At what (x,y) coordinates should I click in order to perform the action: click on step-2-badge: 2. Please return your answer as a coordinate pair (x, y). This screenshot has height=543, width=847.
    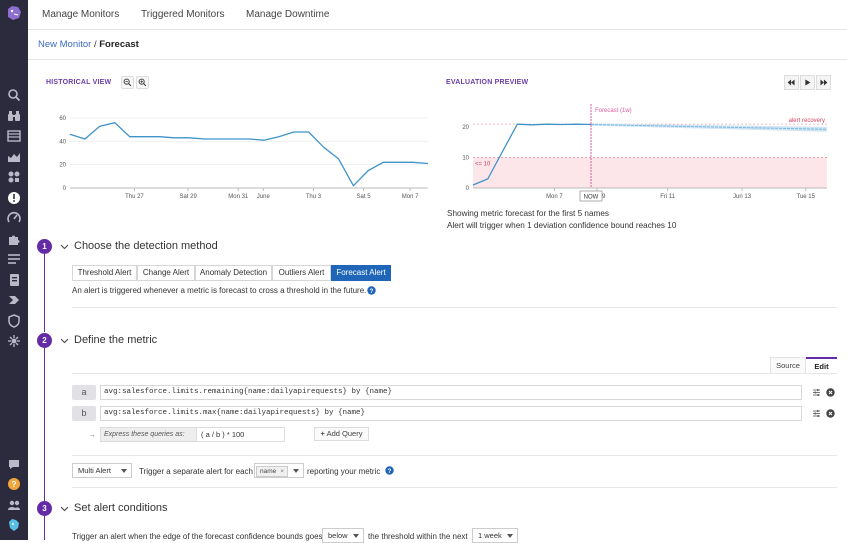
    Looking at the image, I should click on (44, 340).